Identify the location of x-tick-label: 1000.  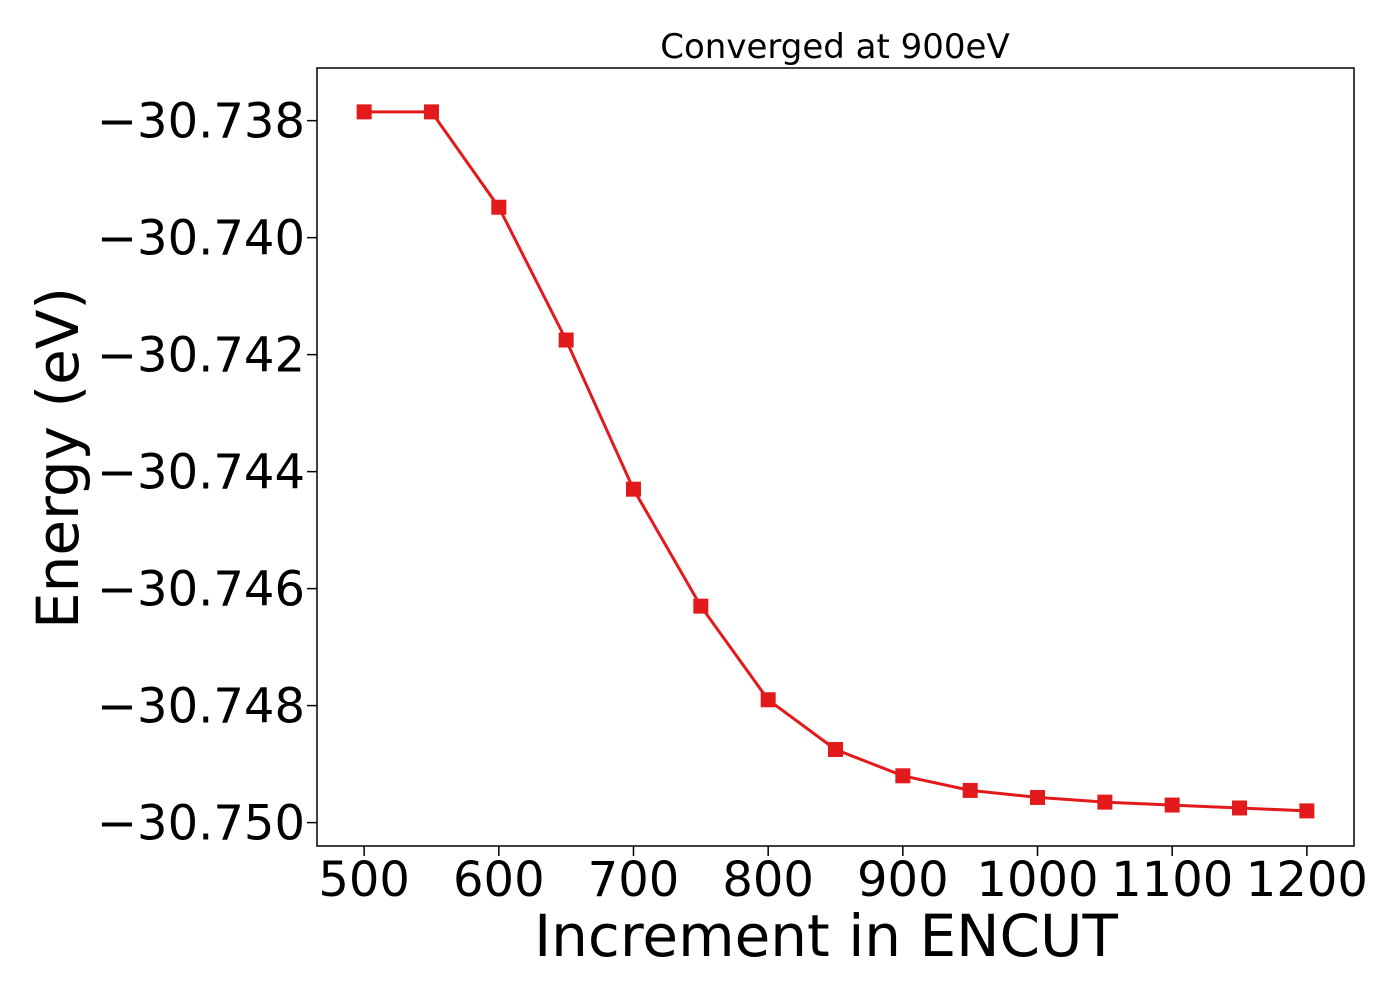
(1037, 880).